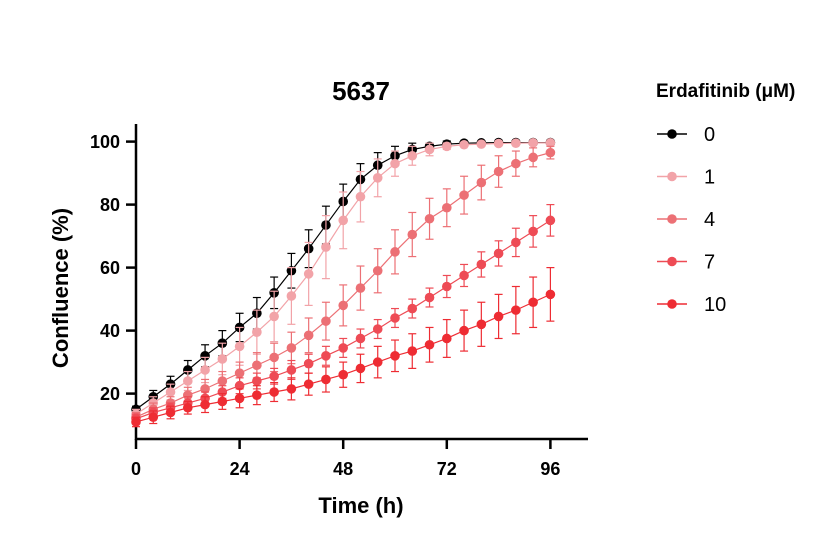 The image size is (833, 553). What do you see at coordinates (550, 469) in the screenshot?
I see `x-tick-label: 96` at bounding box center [550, 469].